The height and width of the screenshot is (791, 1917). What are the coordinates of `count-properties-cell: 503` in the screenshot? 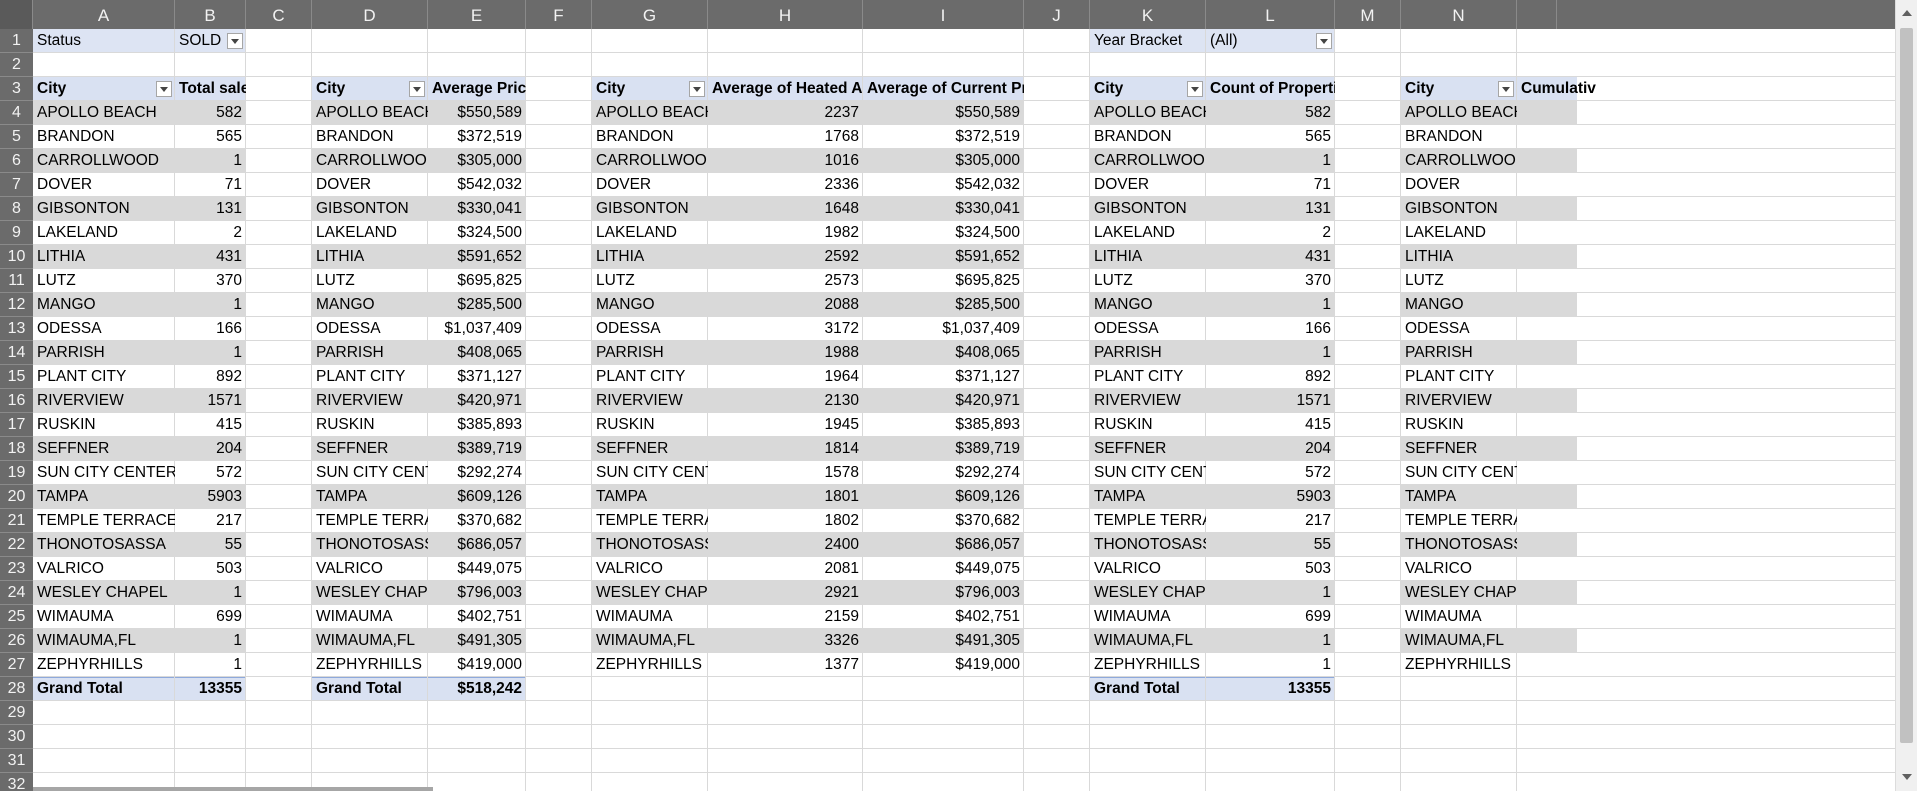 It's located at (1318, 568).